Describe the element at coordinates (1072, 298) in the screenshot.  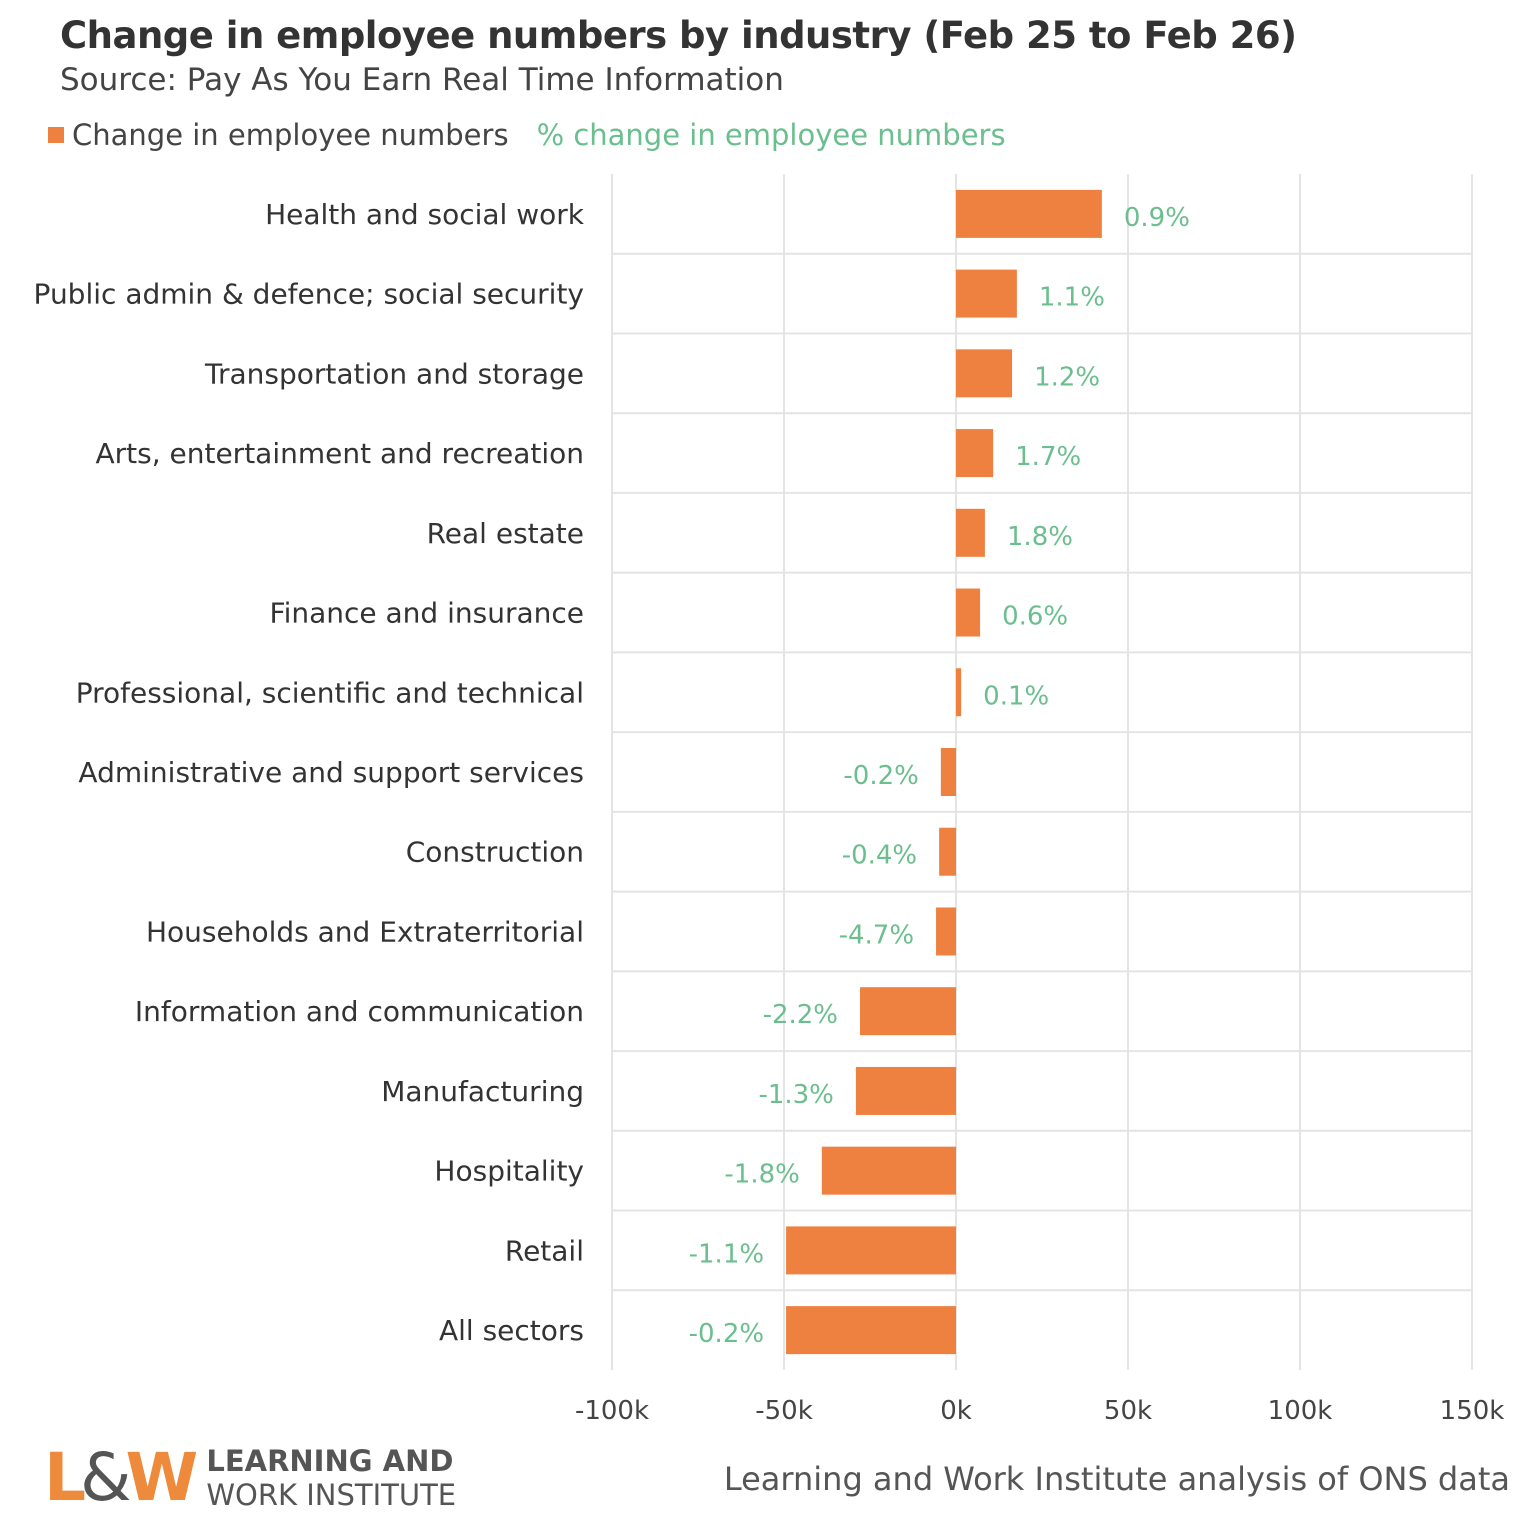
I see `pct-label: 1.1%` at that location.